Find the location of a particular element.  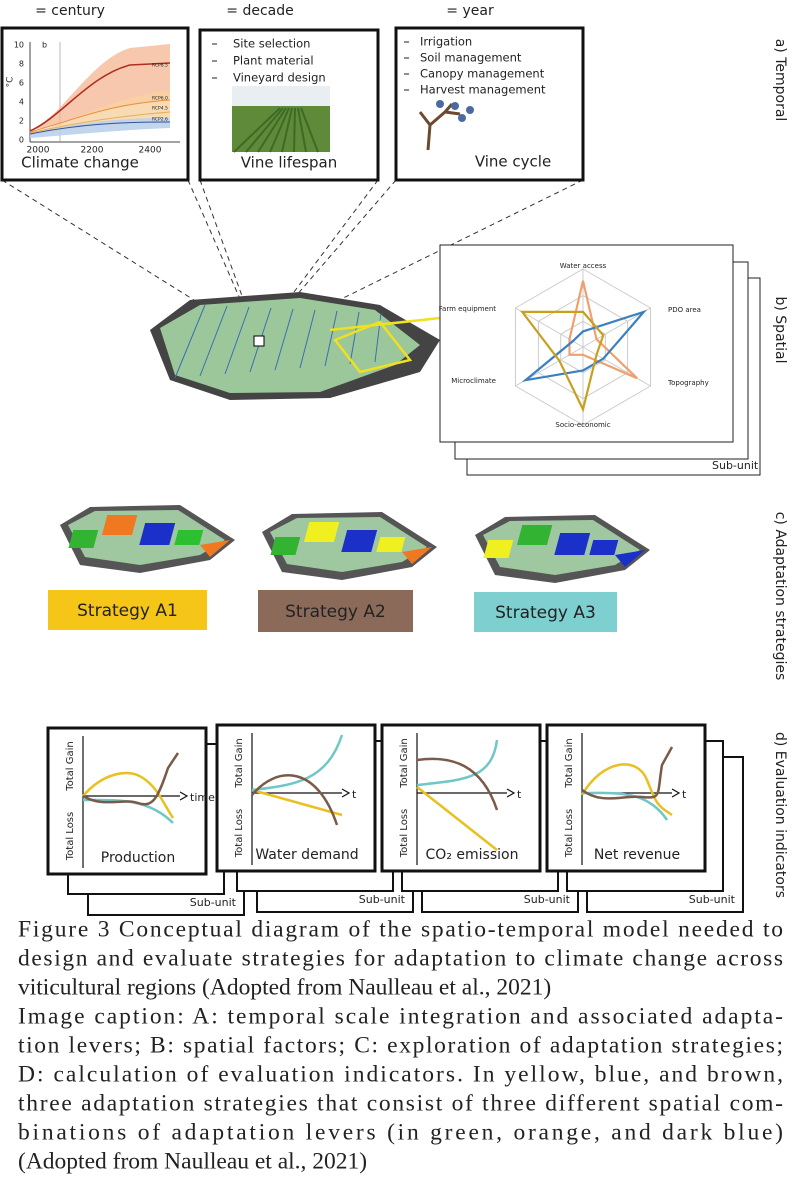

tick-label: 2000 is located at coordinates (38, 151).